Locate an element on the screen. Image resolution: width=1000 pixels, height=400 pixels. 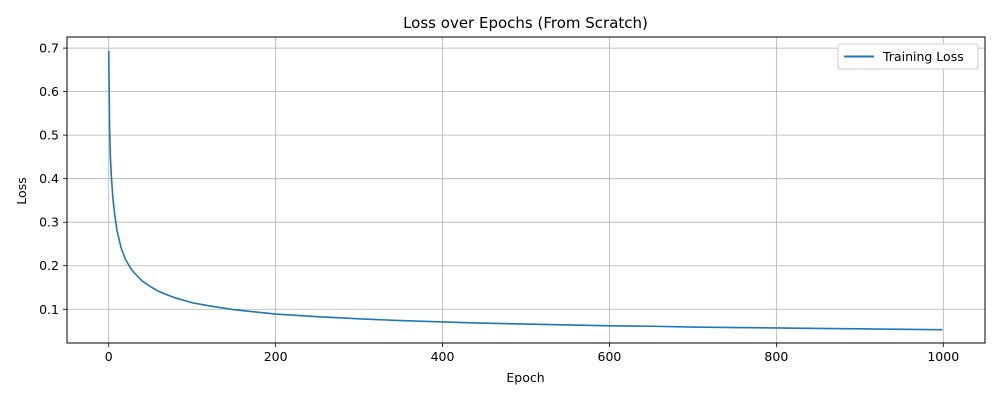
y-axis-ticks: 0.1 0.2 0.3 0.4 0.5 0.6 0.7 is located at coordinates (53, 179).